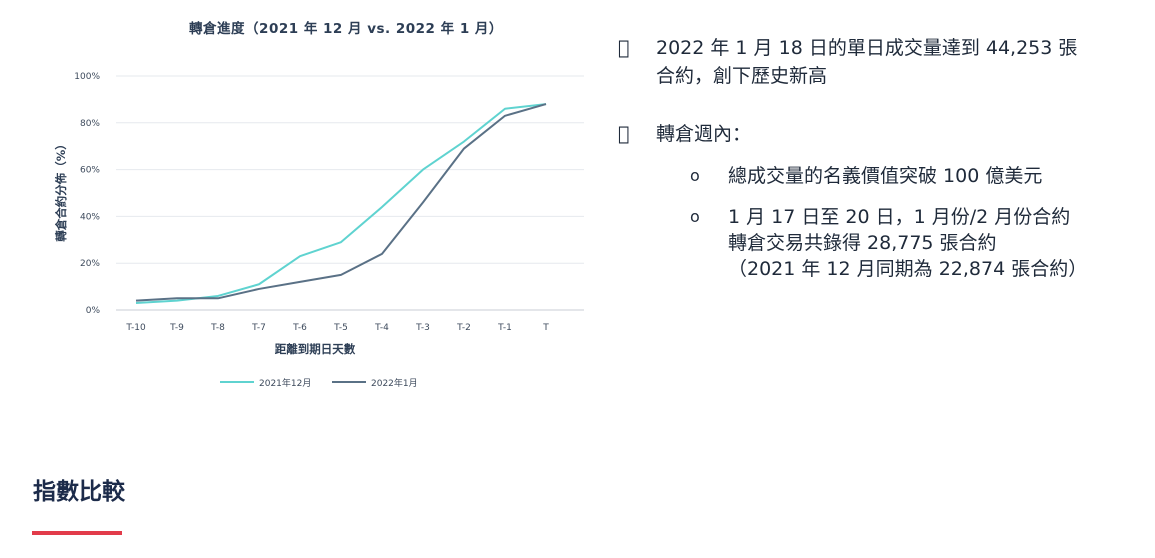 The width and height of the screenshot is (1155, 558). What do you see at coordinates (79, 492) in the screenshot?
I see `section-heading: 指數比較` at bounding box center [79, 492].